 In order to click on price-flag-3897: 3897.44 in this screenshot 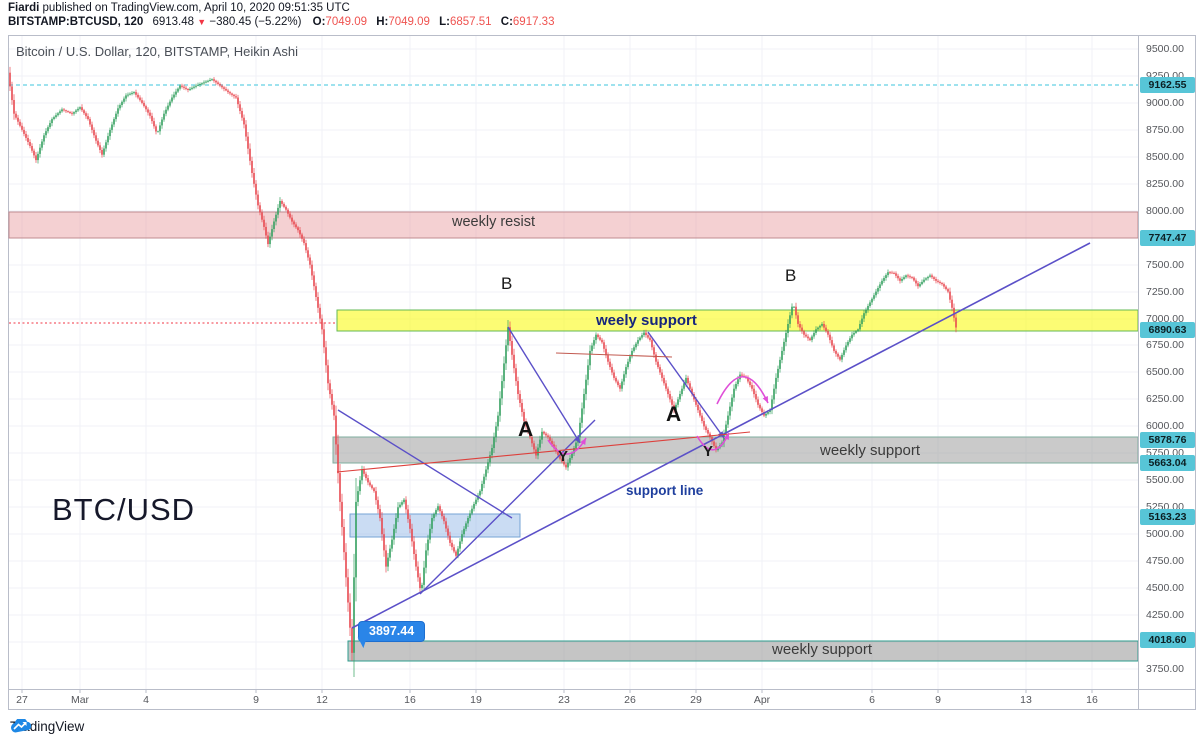, I will do `click(392, 631)`.